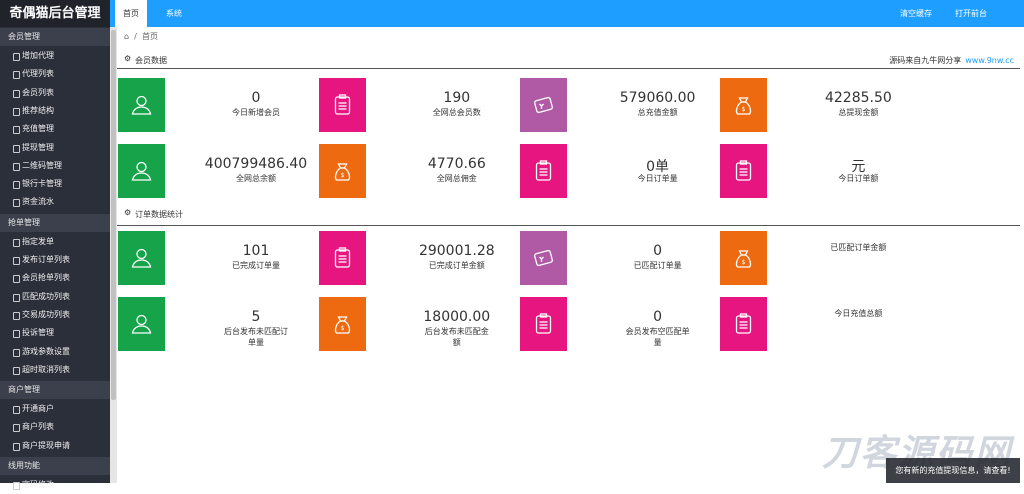 This screenshot has height=494, width=1024. I want to click on stat-card: 290001.28 已完成订单金额, so click(418, 258).